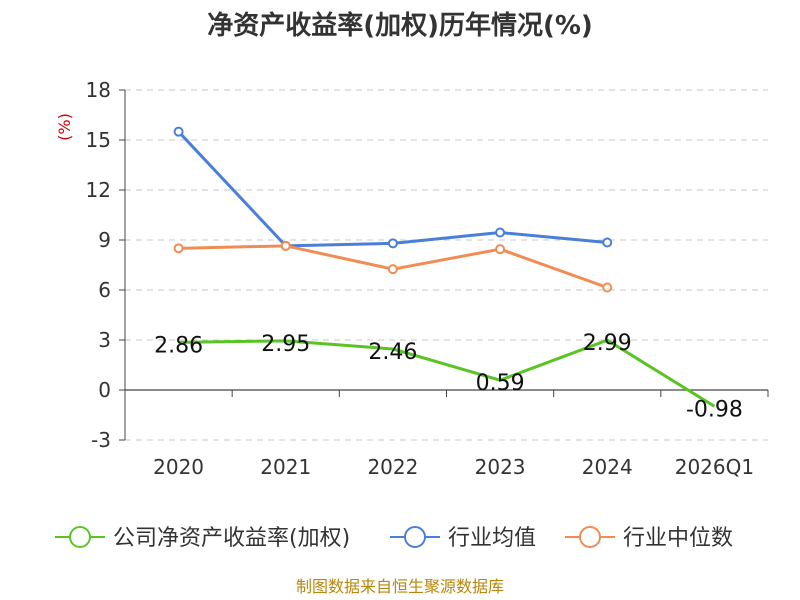 The height and width of the screenshot is (600, 800). I want to click on legend-item: 行业中位数, so click(649, 538).